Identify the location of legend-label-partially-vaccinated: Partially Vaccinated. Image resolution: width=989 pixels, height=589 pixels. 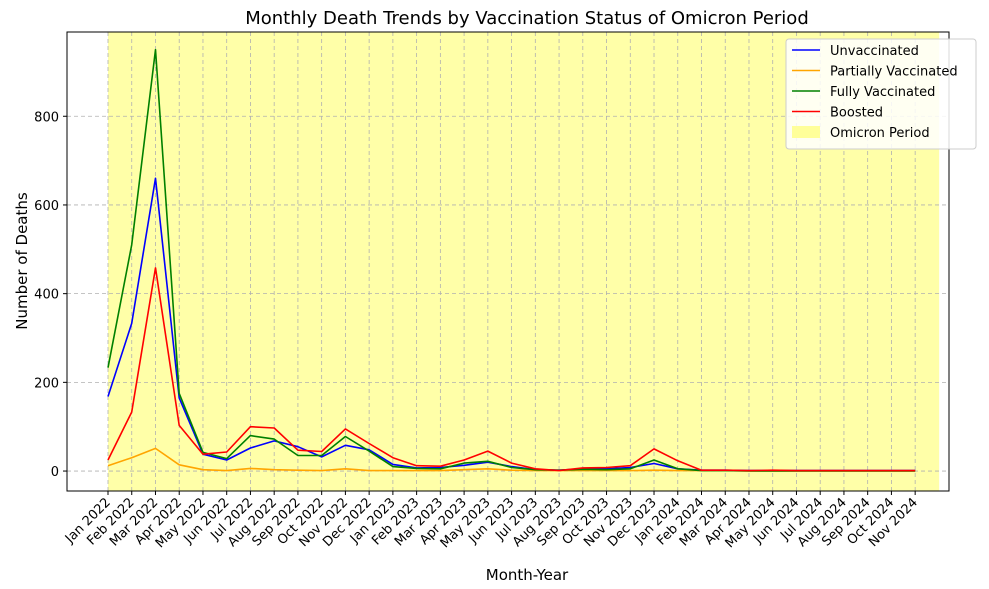
(894, 72).